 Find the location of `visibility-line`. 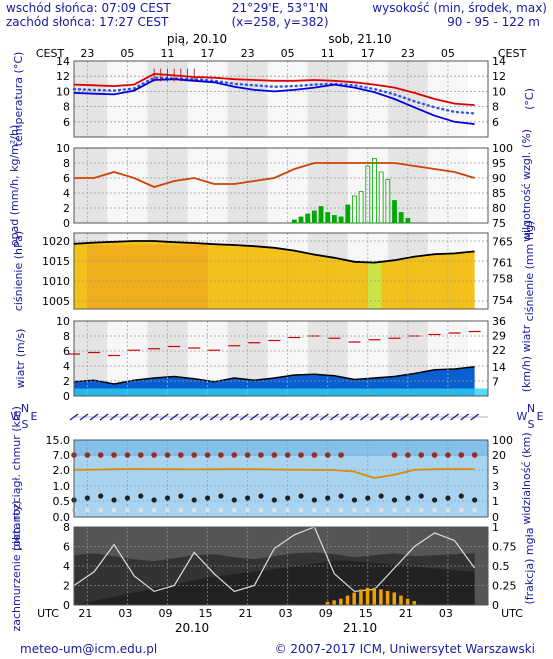

visibility-line is located at coordinates (274, 473).